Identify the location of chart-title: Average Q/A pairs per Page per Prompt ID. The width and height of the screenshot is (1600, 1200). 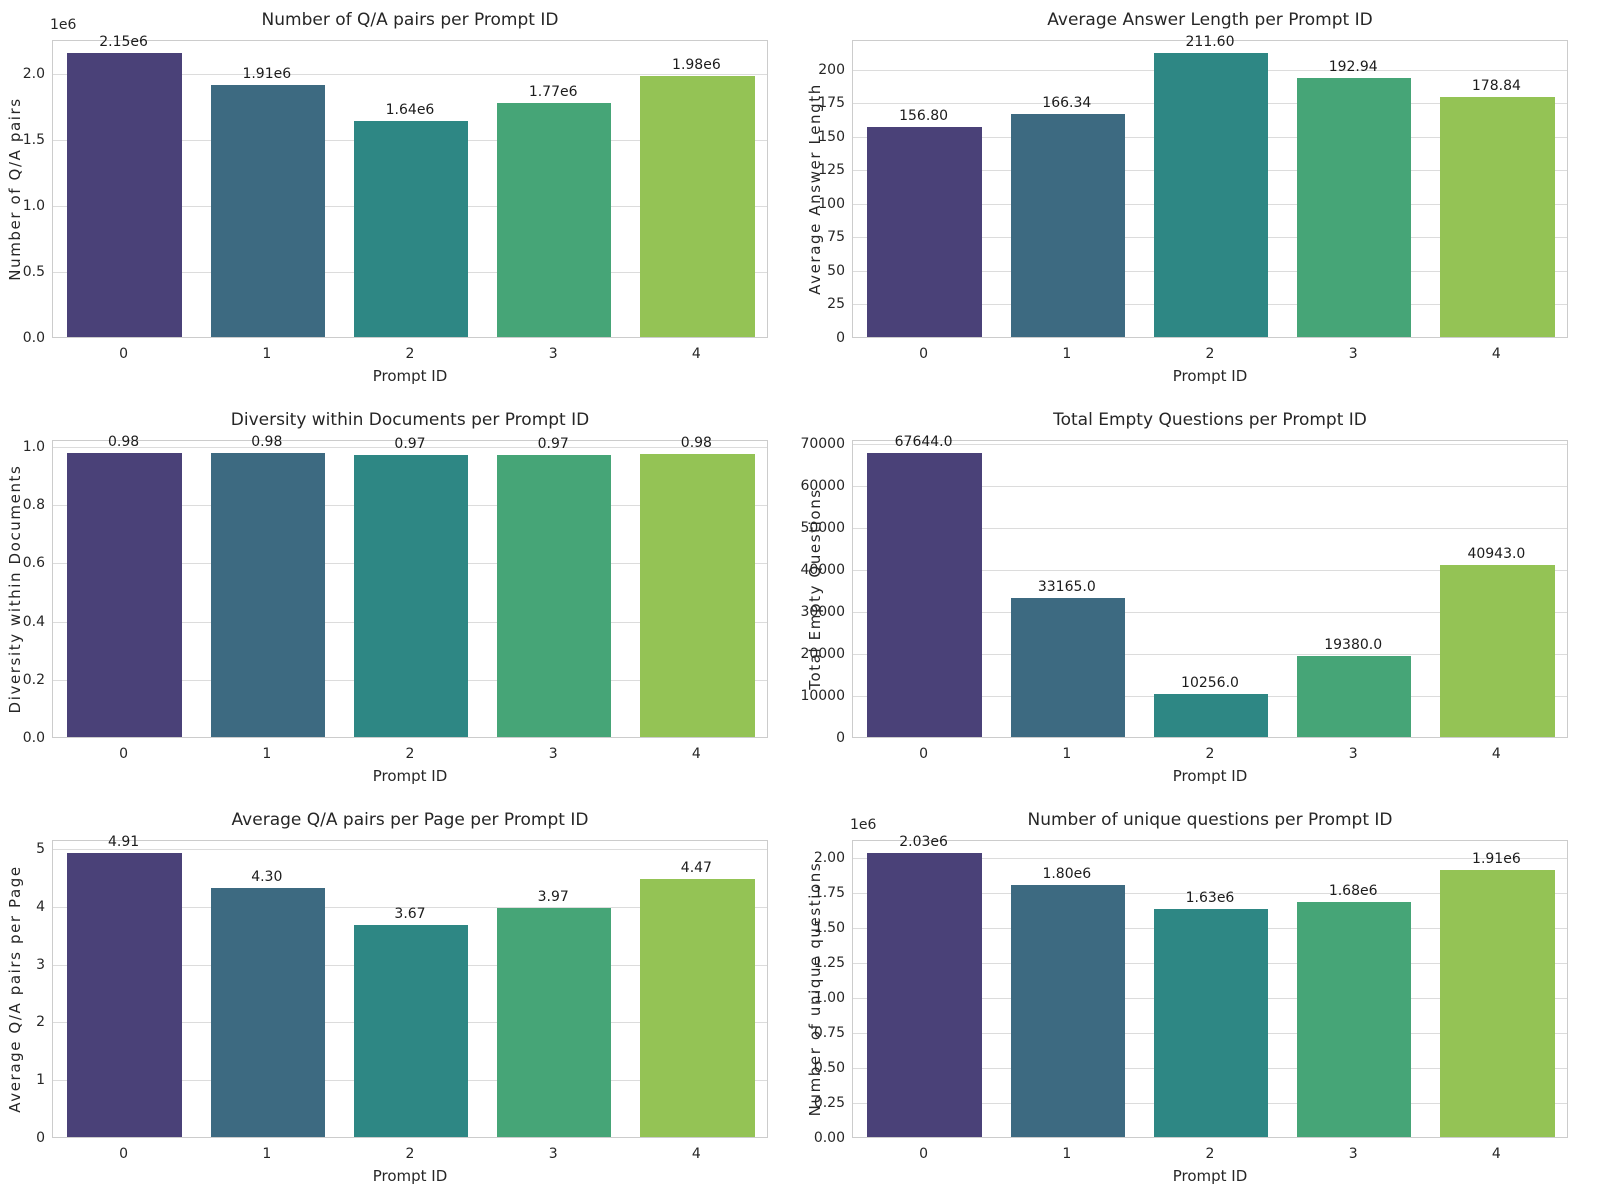
(410, 820).